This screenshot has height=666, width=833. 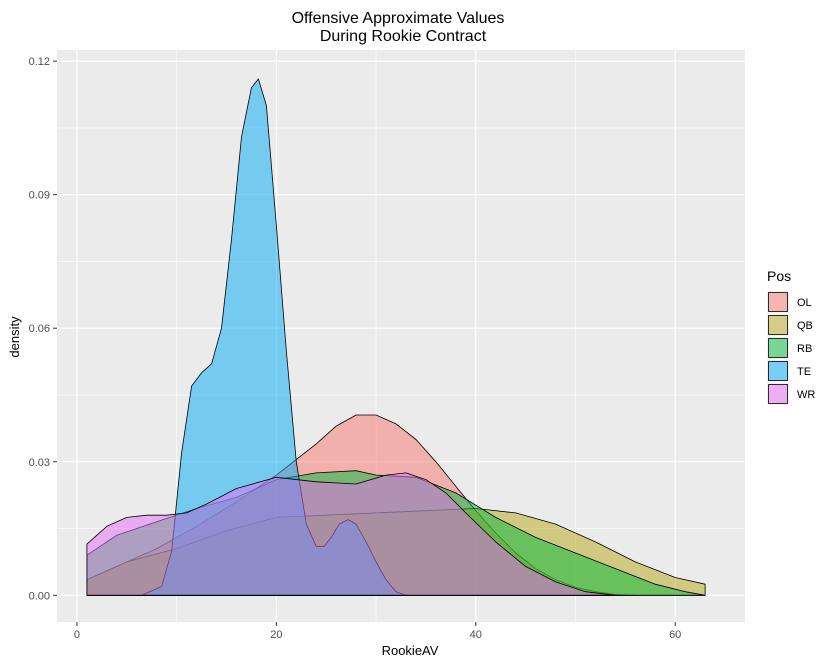 I want to click on legend-swatch-ol, so click(x=778, y=302).